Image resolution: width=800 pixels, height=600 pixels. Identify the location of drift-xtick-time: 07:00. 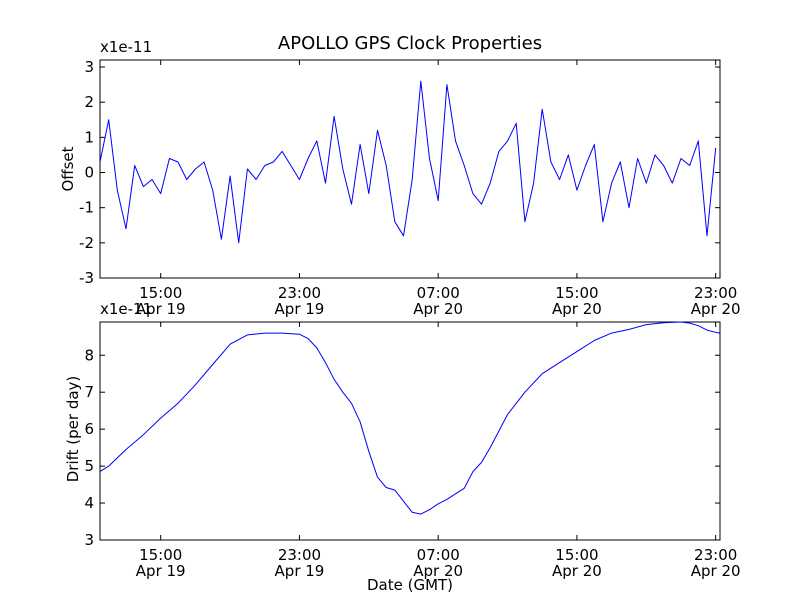
(438, 555).